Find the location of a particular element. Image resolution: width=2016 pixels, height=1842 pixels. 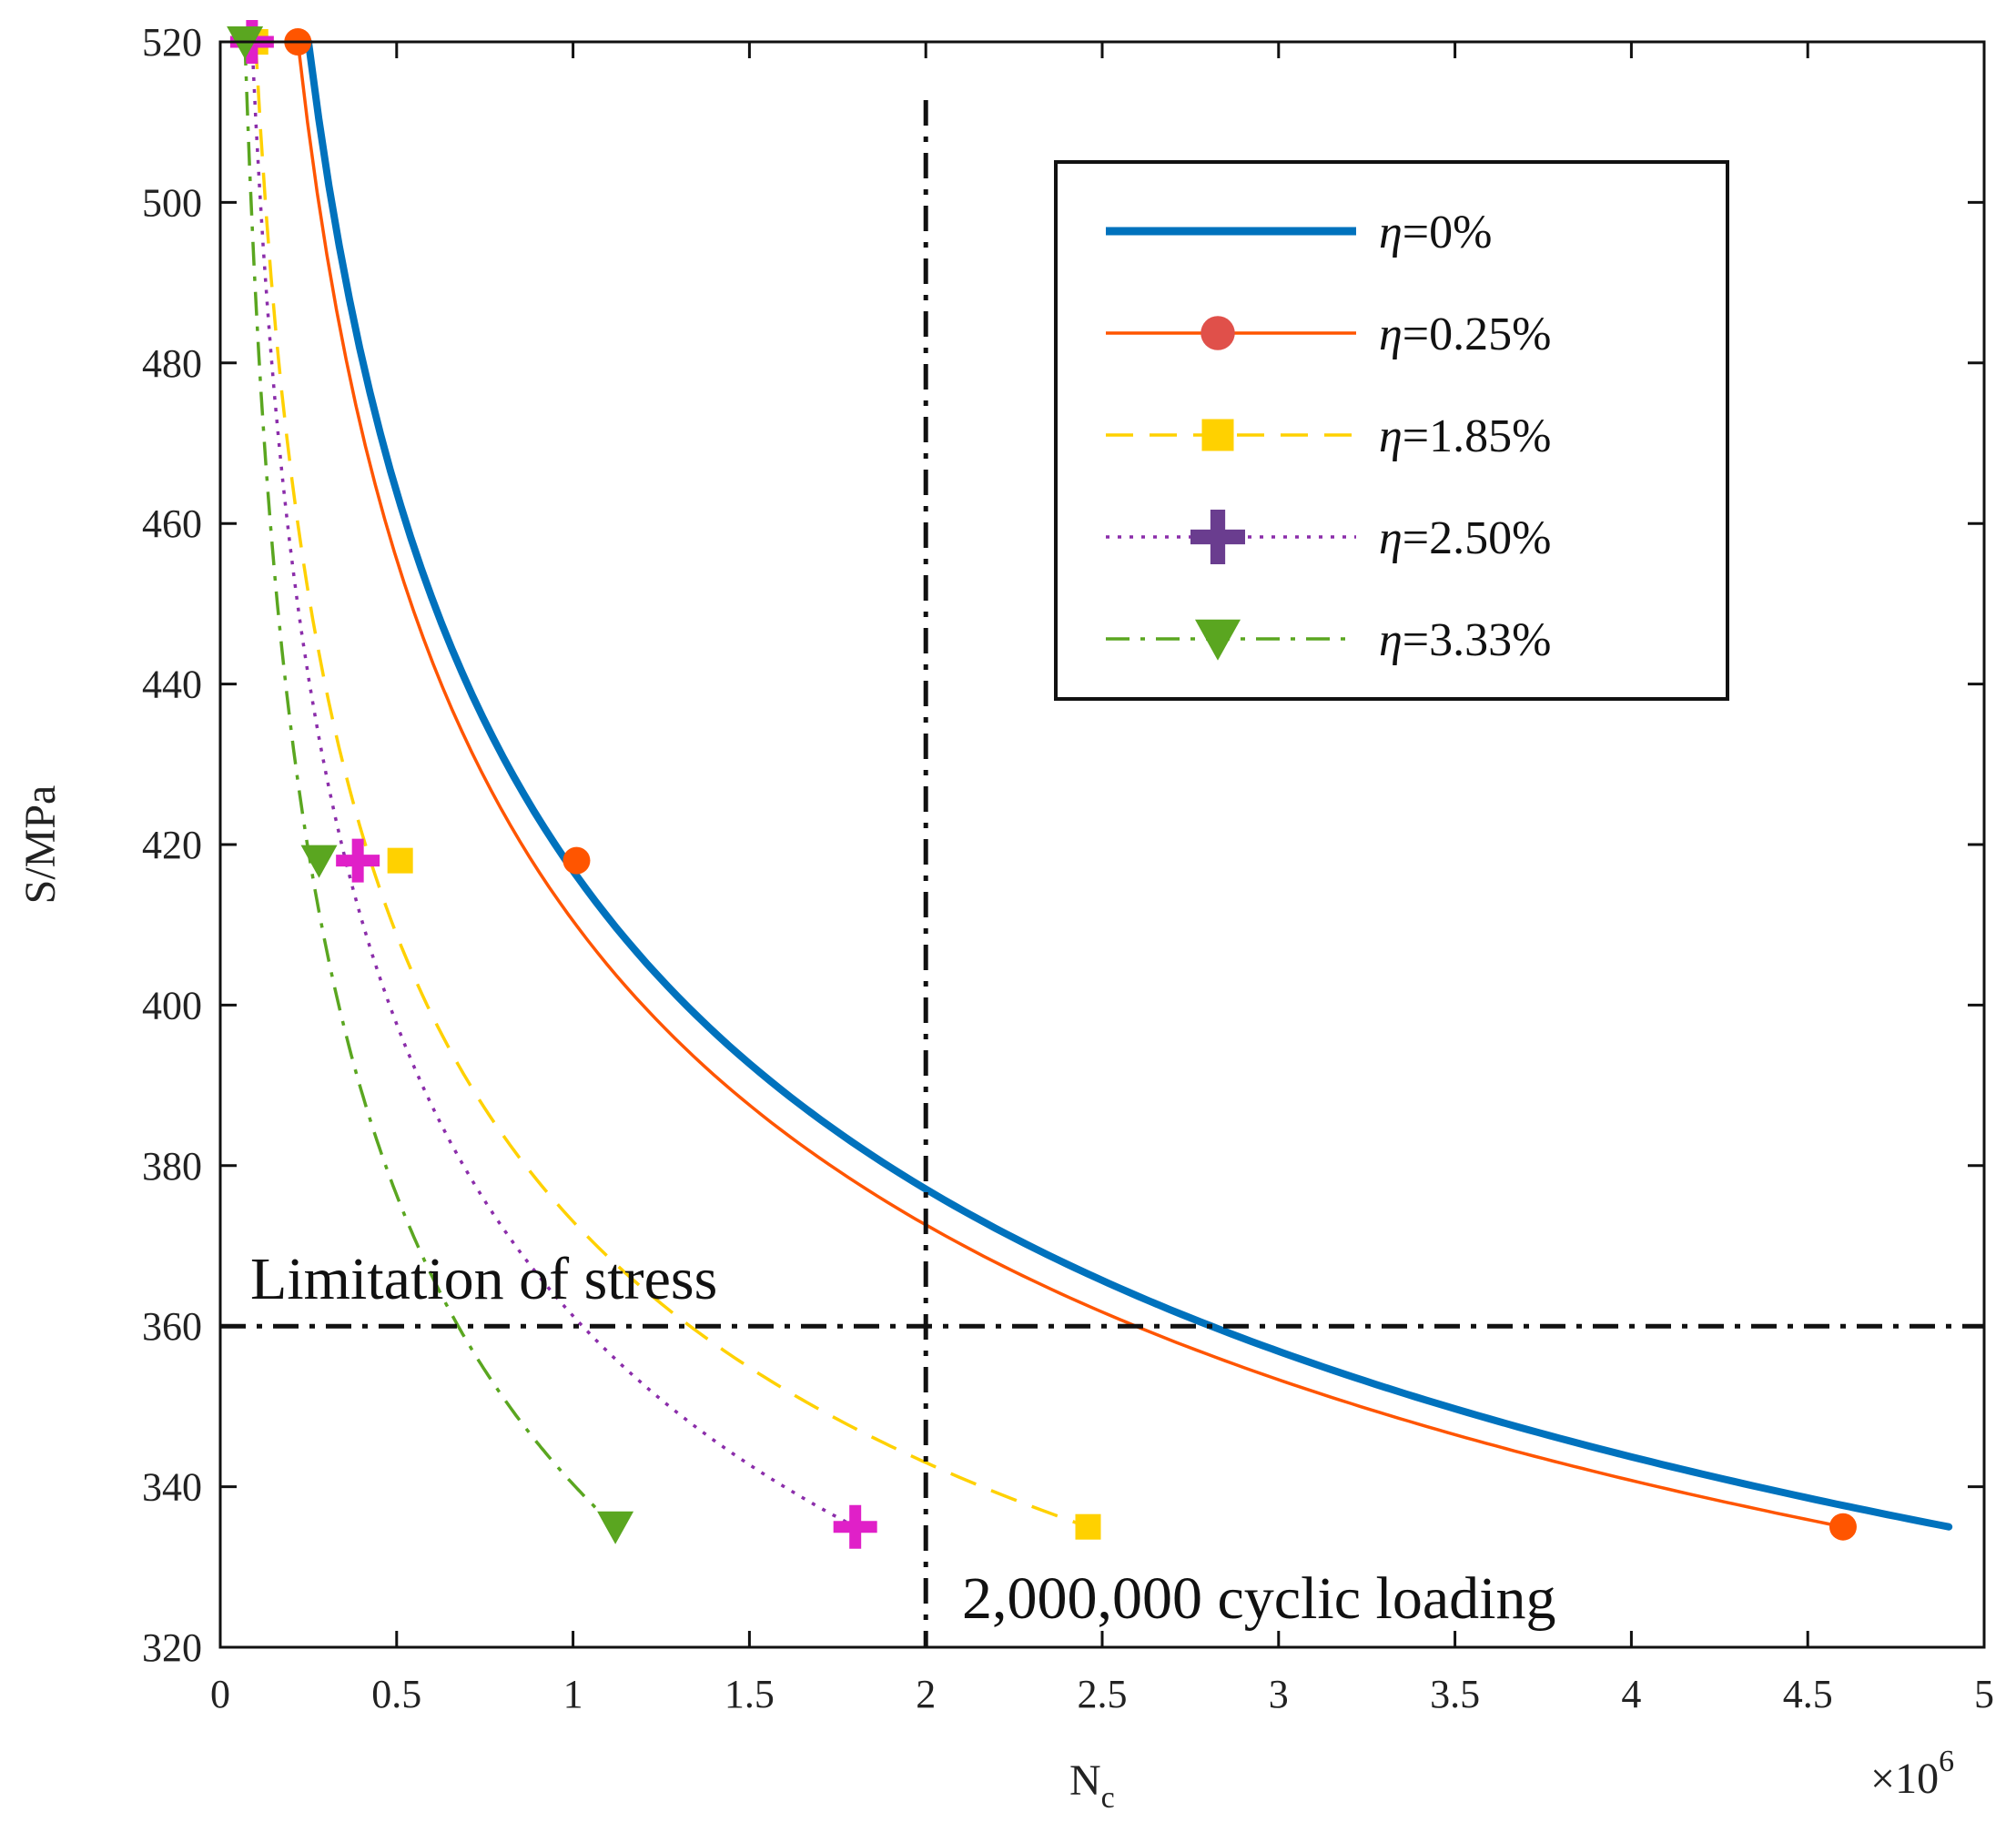

legend-label-value-2: =1.85% is located at coordinates (1477, 436).